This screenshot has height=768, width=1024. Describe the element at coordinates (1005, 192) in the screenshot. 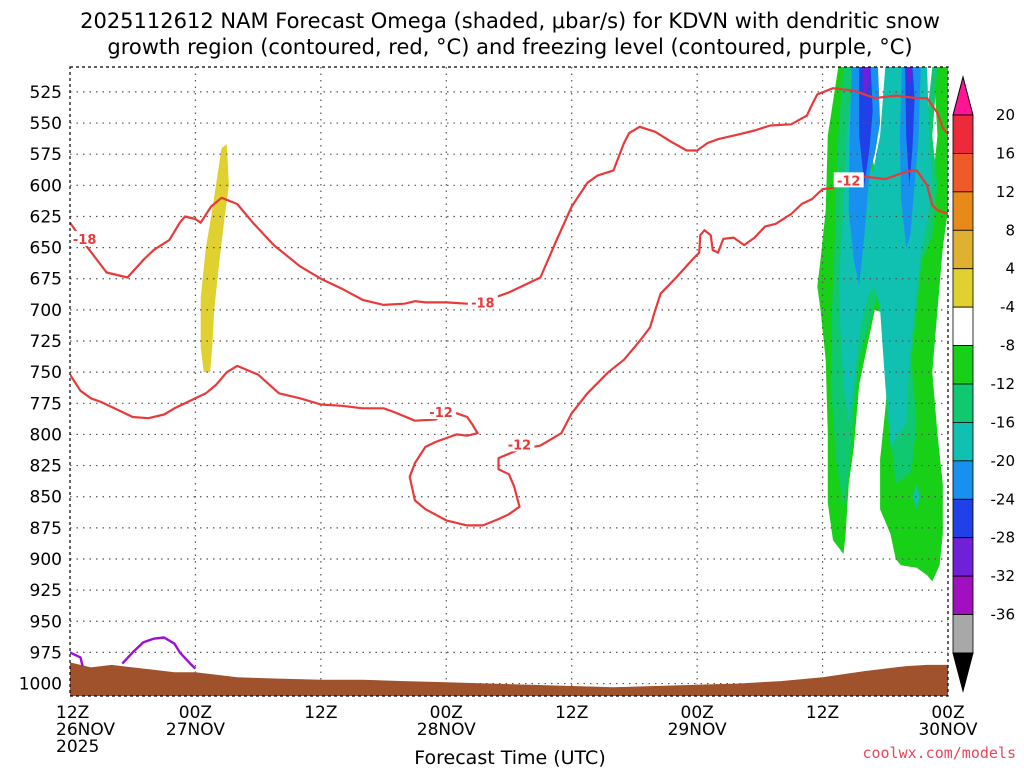

I see `colorbar-tick-label: 12` at that location.